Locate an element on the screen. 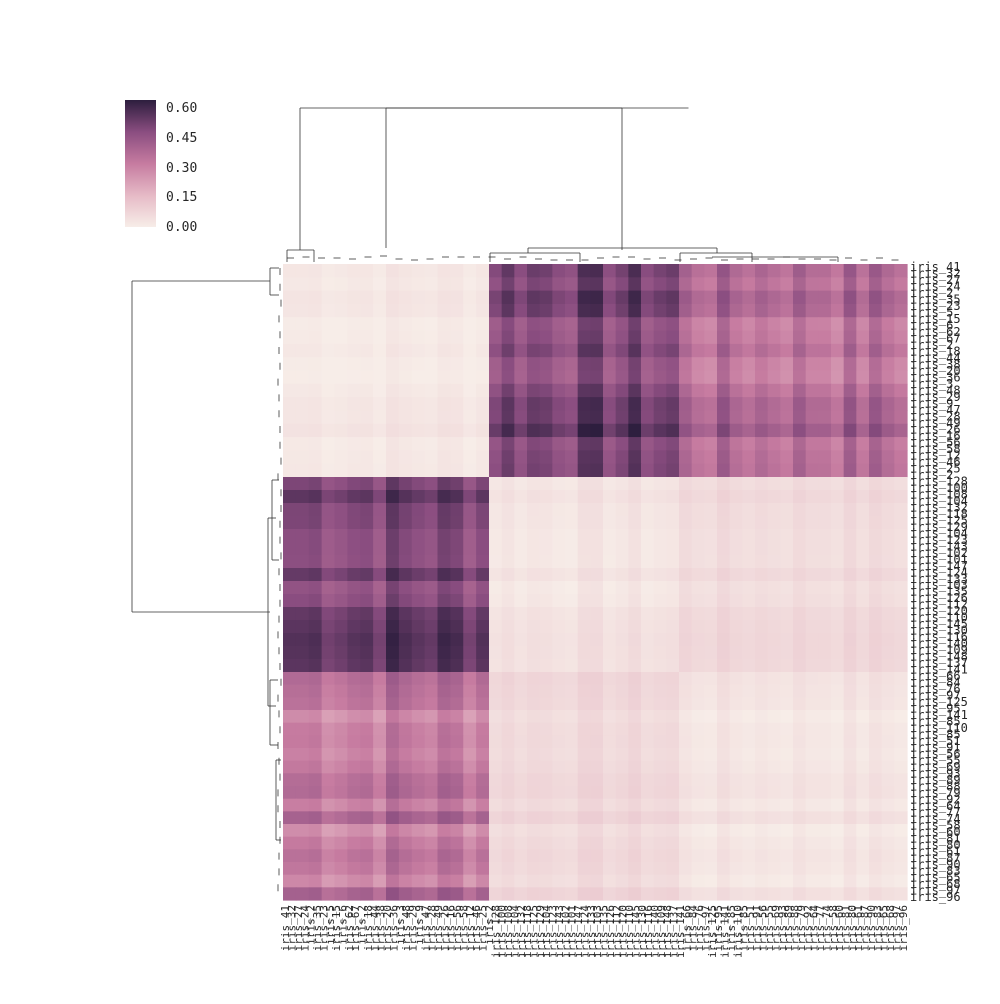 This screenshot has width=1000, height=1004. column-tick-label: iris_38 is located at coordinates (381, 928).